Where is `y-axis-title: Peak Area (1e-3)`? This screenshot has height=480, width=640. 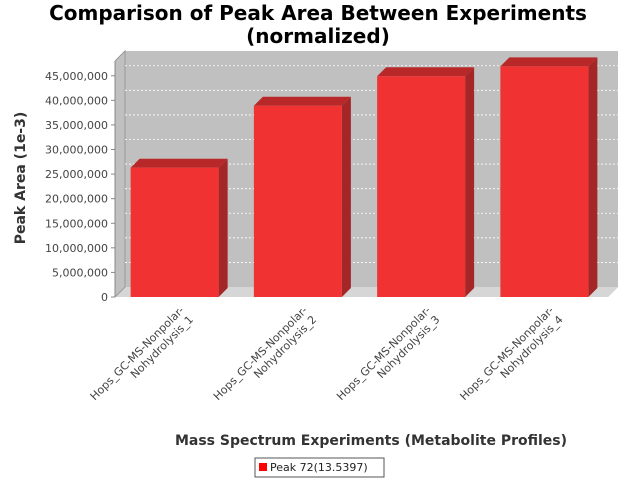 y-axis-title: Peak Area (1e-3) is located at coordinates (21, 178).